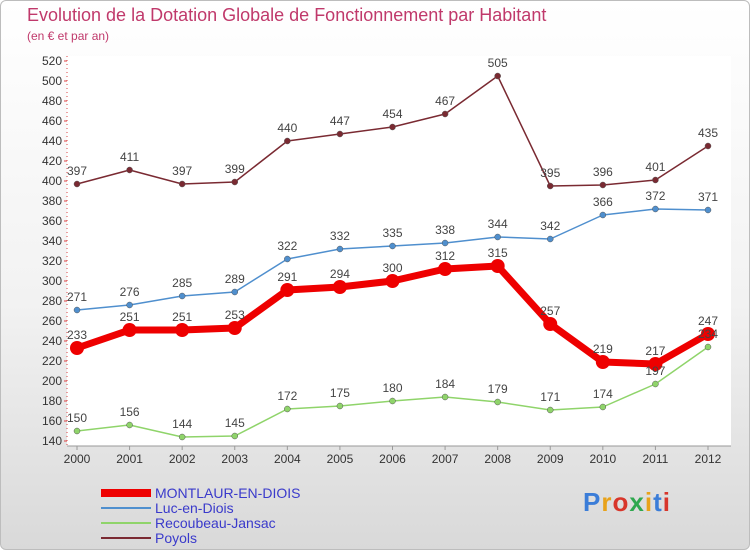  I want to click on y-tick-label: 220, so click(52, 361).